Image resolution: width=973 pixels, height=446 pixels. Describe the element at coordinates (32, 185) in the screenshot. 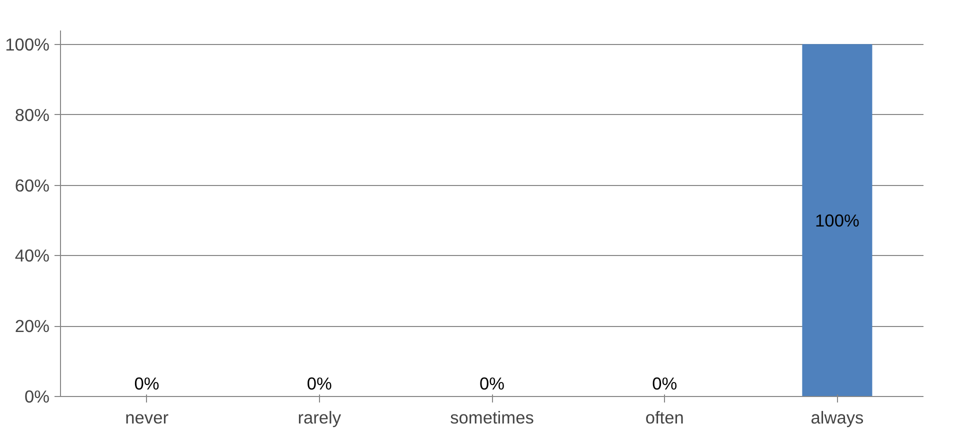

I see `y-tick-label: 60%` at that location.